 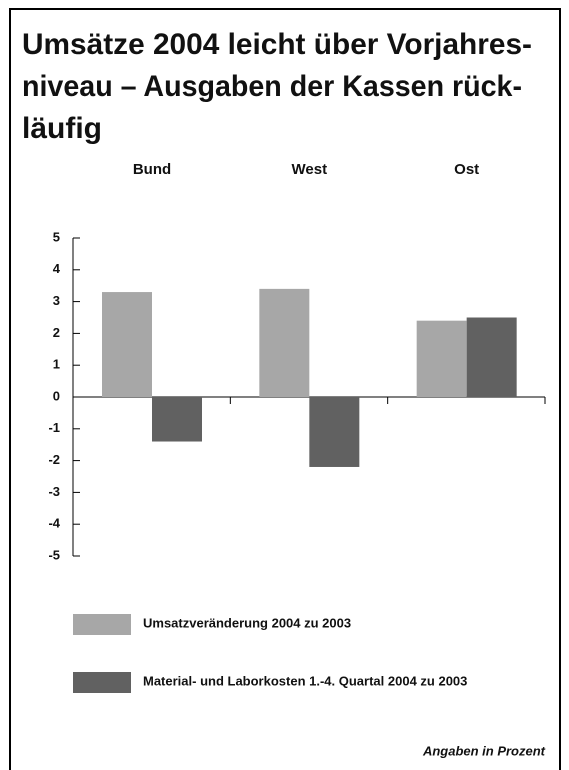 What do you see at coordinates (56, 236) in the screenshot?
I see `y-tick-label: 5` at bounding box center [56, 236].